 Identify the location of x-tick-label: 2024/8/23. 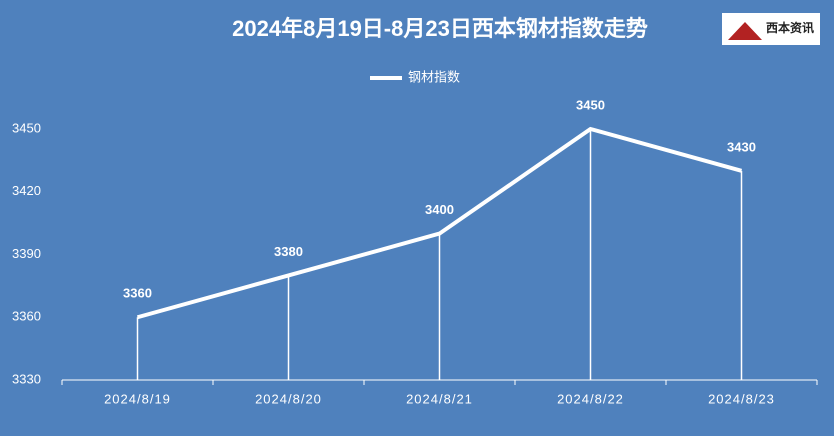
(741, 398).